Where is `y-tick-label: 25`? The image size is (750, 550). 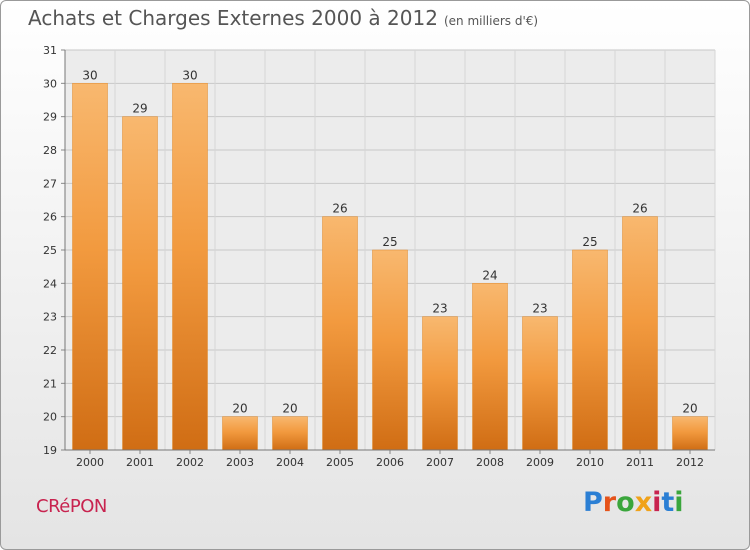
y-tick-label: 25 is located at coordinates (50, 250).